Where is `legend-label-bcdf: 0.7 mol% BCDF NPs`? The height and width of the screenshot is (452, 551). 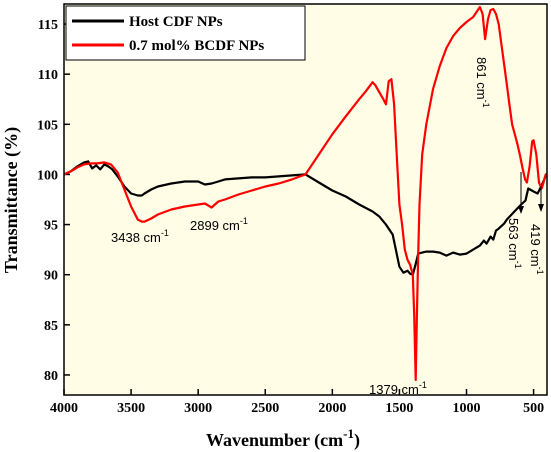
legend-label-bcdf: 0.7 mol% BCDF NPs is located at coordinates (196, 46).